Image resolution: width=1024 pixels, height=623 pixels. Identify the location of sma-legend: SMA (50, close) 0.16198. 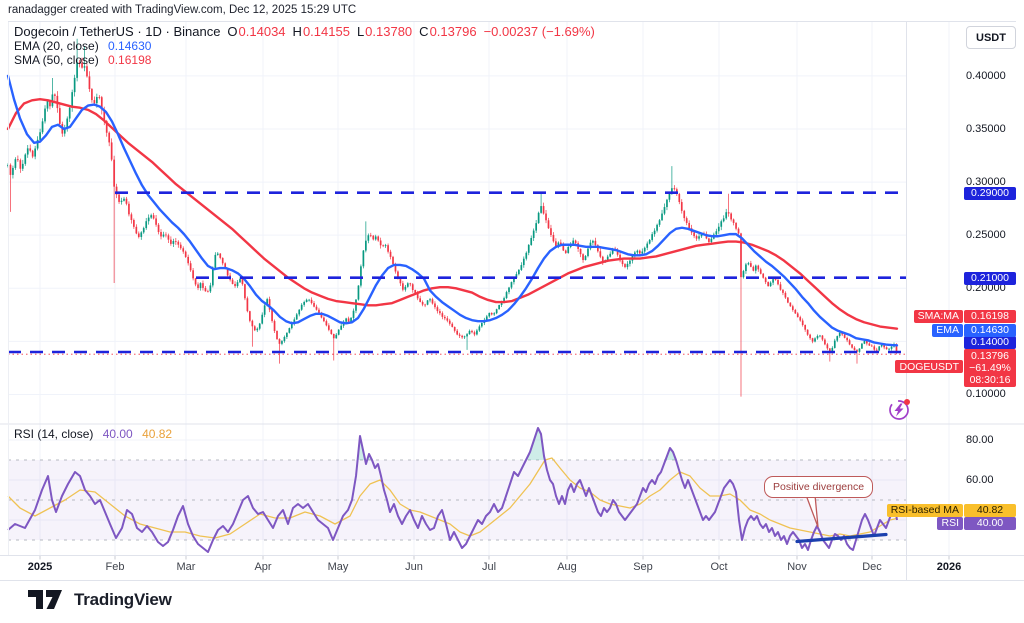
(82, 60).